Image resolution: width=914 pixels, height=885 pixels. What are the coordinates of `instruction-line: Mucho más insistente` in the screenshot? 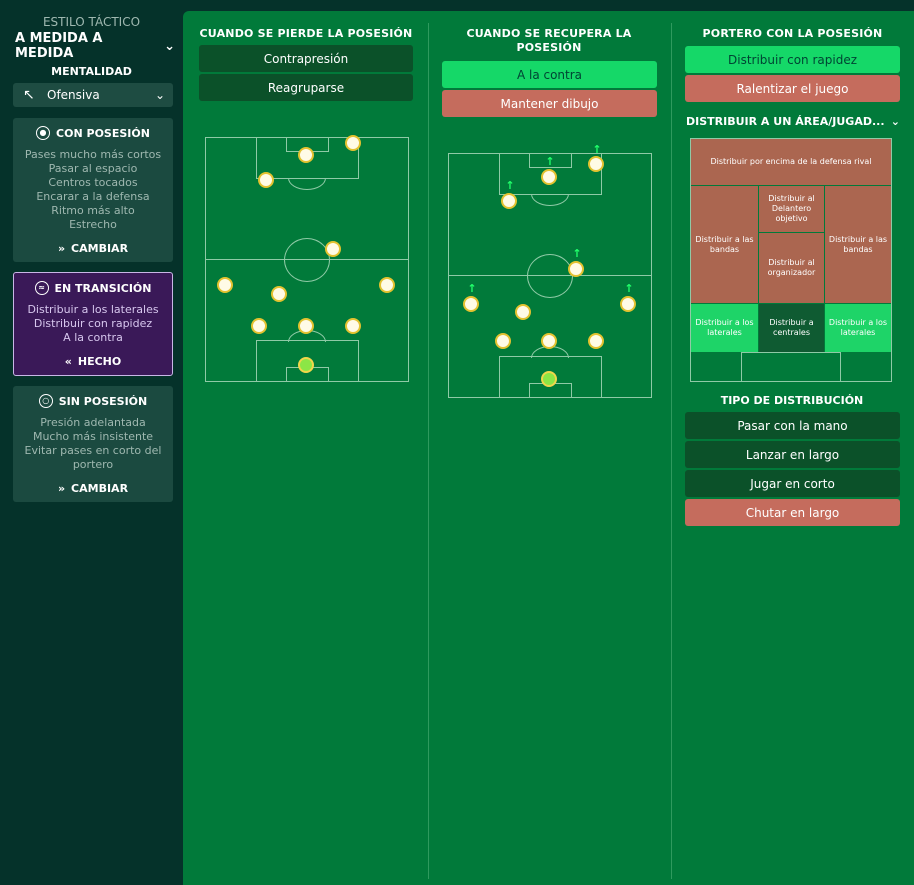 It's located at (93, 436).